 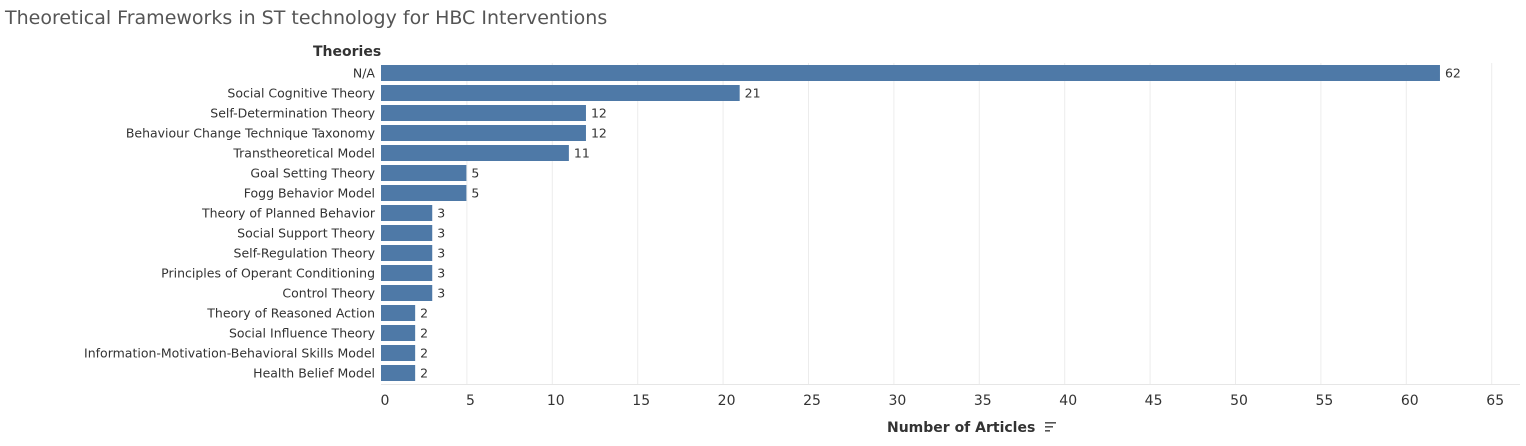 What do you see at coordinates (347, 52) in the screenshot?
I see `y-axis-title: Theories` at bounding box center [347, 52].